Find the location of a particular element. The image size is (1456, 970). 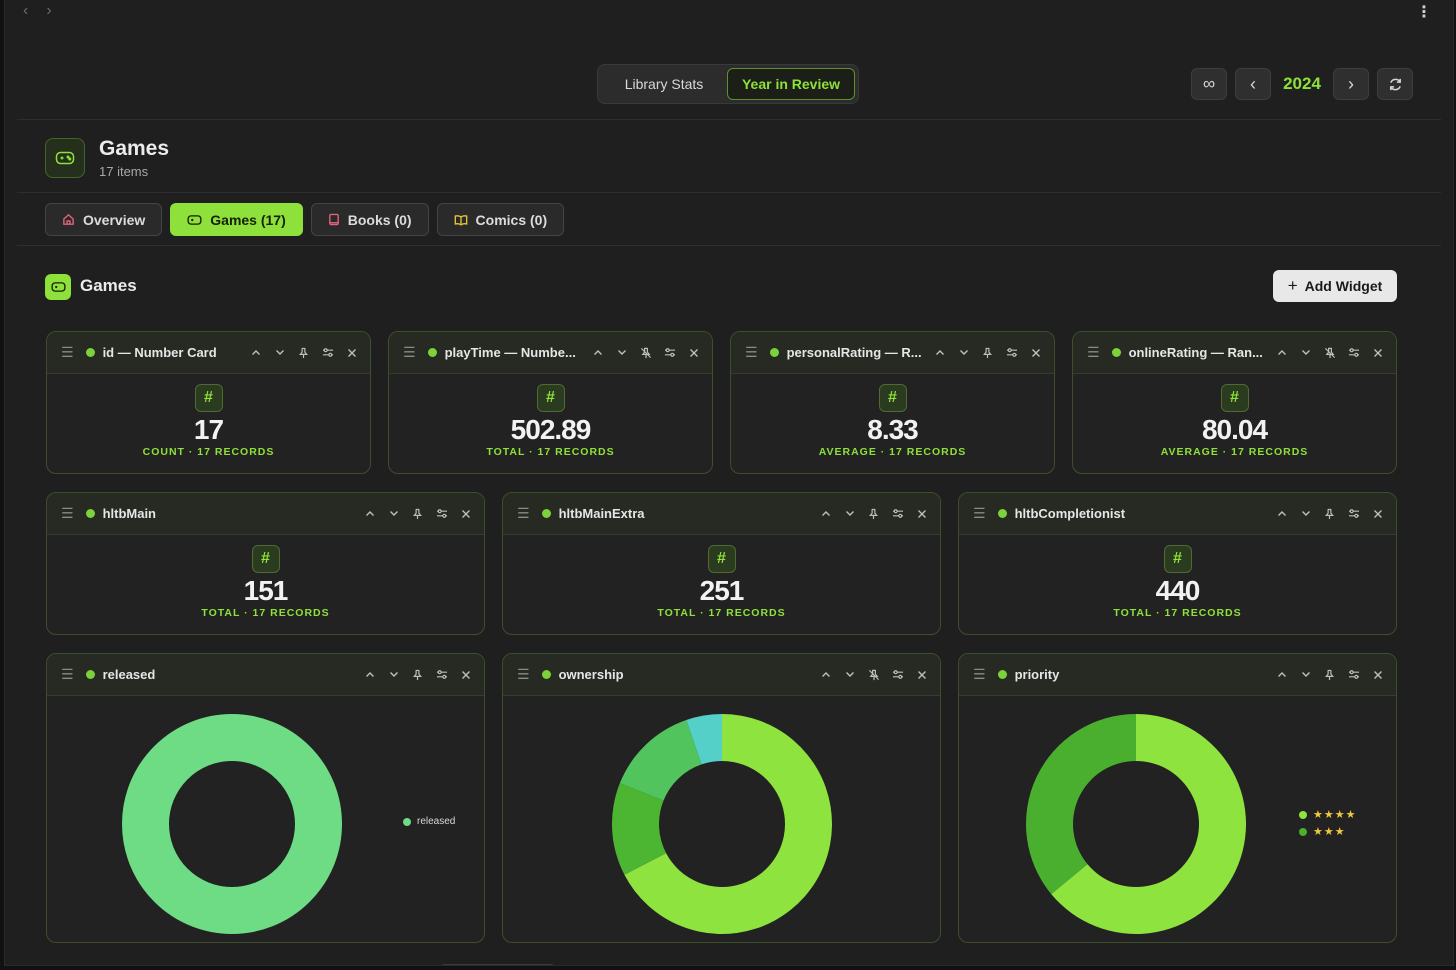

chevron-left-icon: ‹ is located at coordinates (1253, 83).